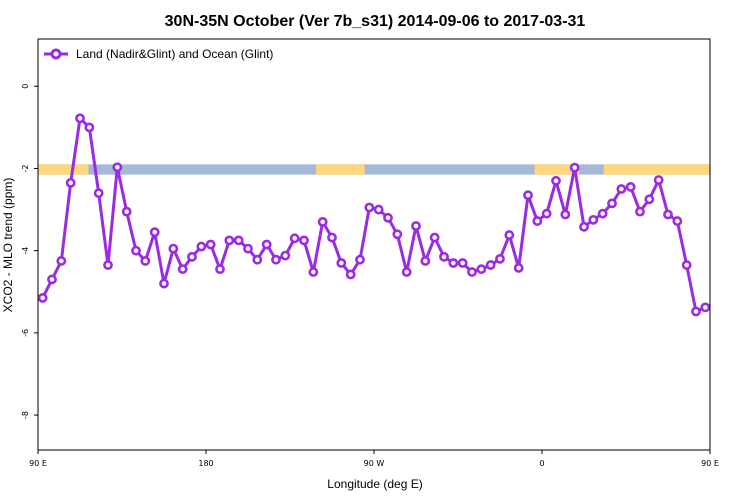 The width and height of the screenshot is (750, 500). I want to click on ocean-band, so click(374, 169).